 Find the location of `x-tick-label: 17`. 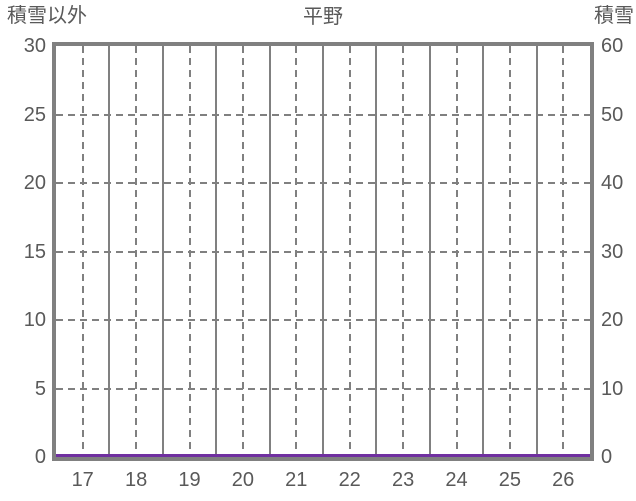

x-tick-label: 17 is located at coordinates (82, 480).